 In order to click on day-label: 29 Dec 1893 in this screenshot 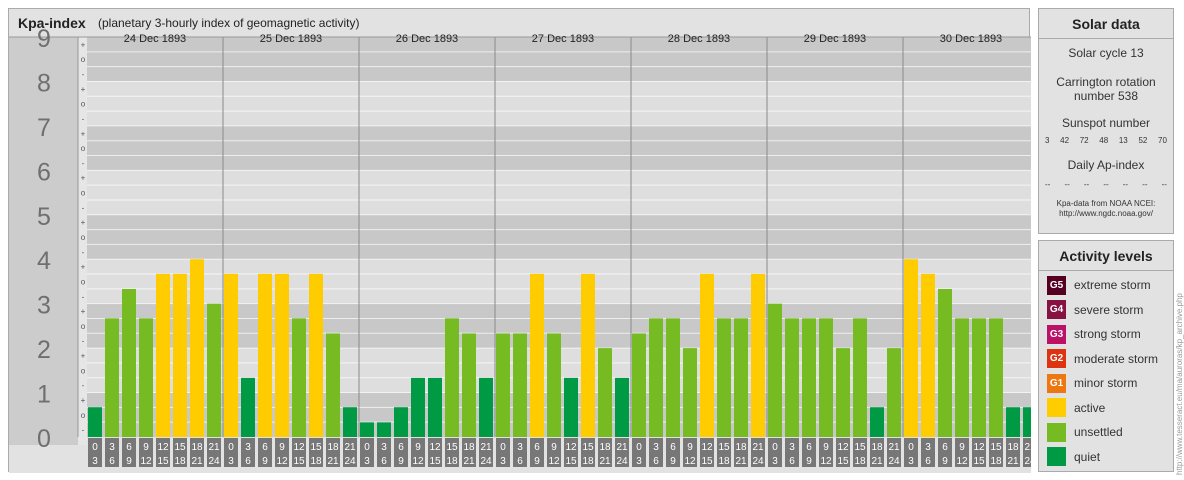, I will do `click(835, 39)`.